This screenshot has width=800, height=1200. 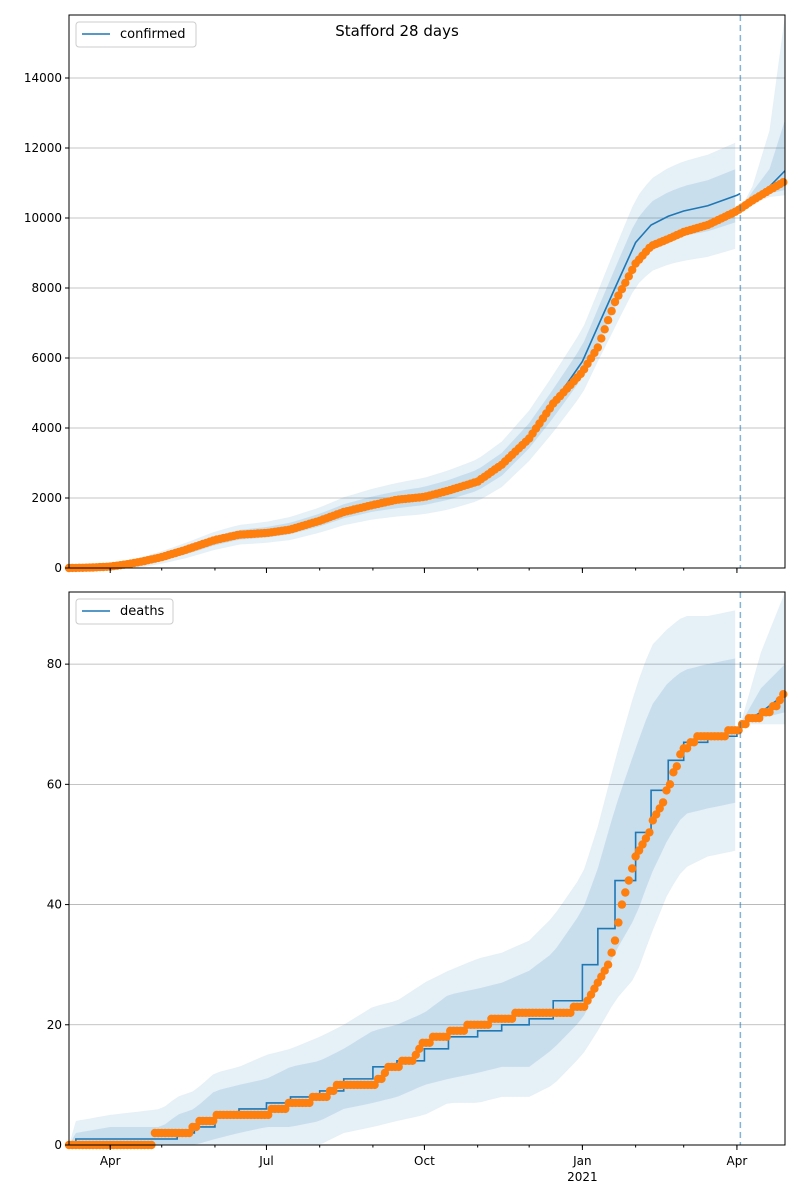 I want to click on legend-label: deaths, so click(x=142, y=611).